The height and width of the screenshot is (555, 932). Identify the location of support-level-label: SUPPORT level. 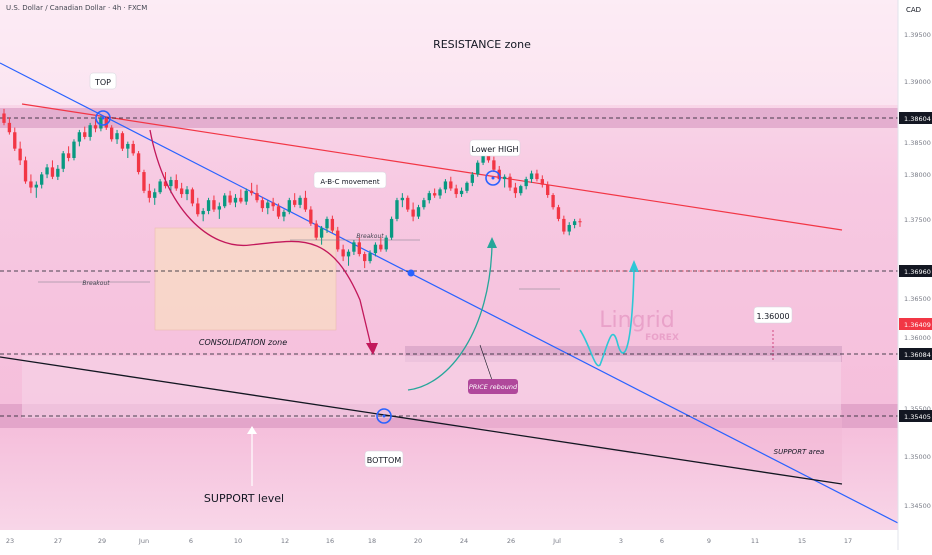
(244, 498).